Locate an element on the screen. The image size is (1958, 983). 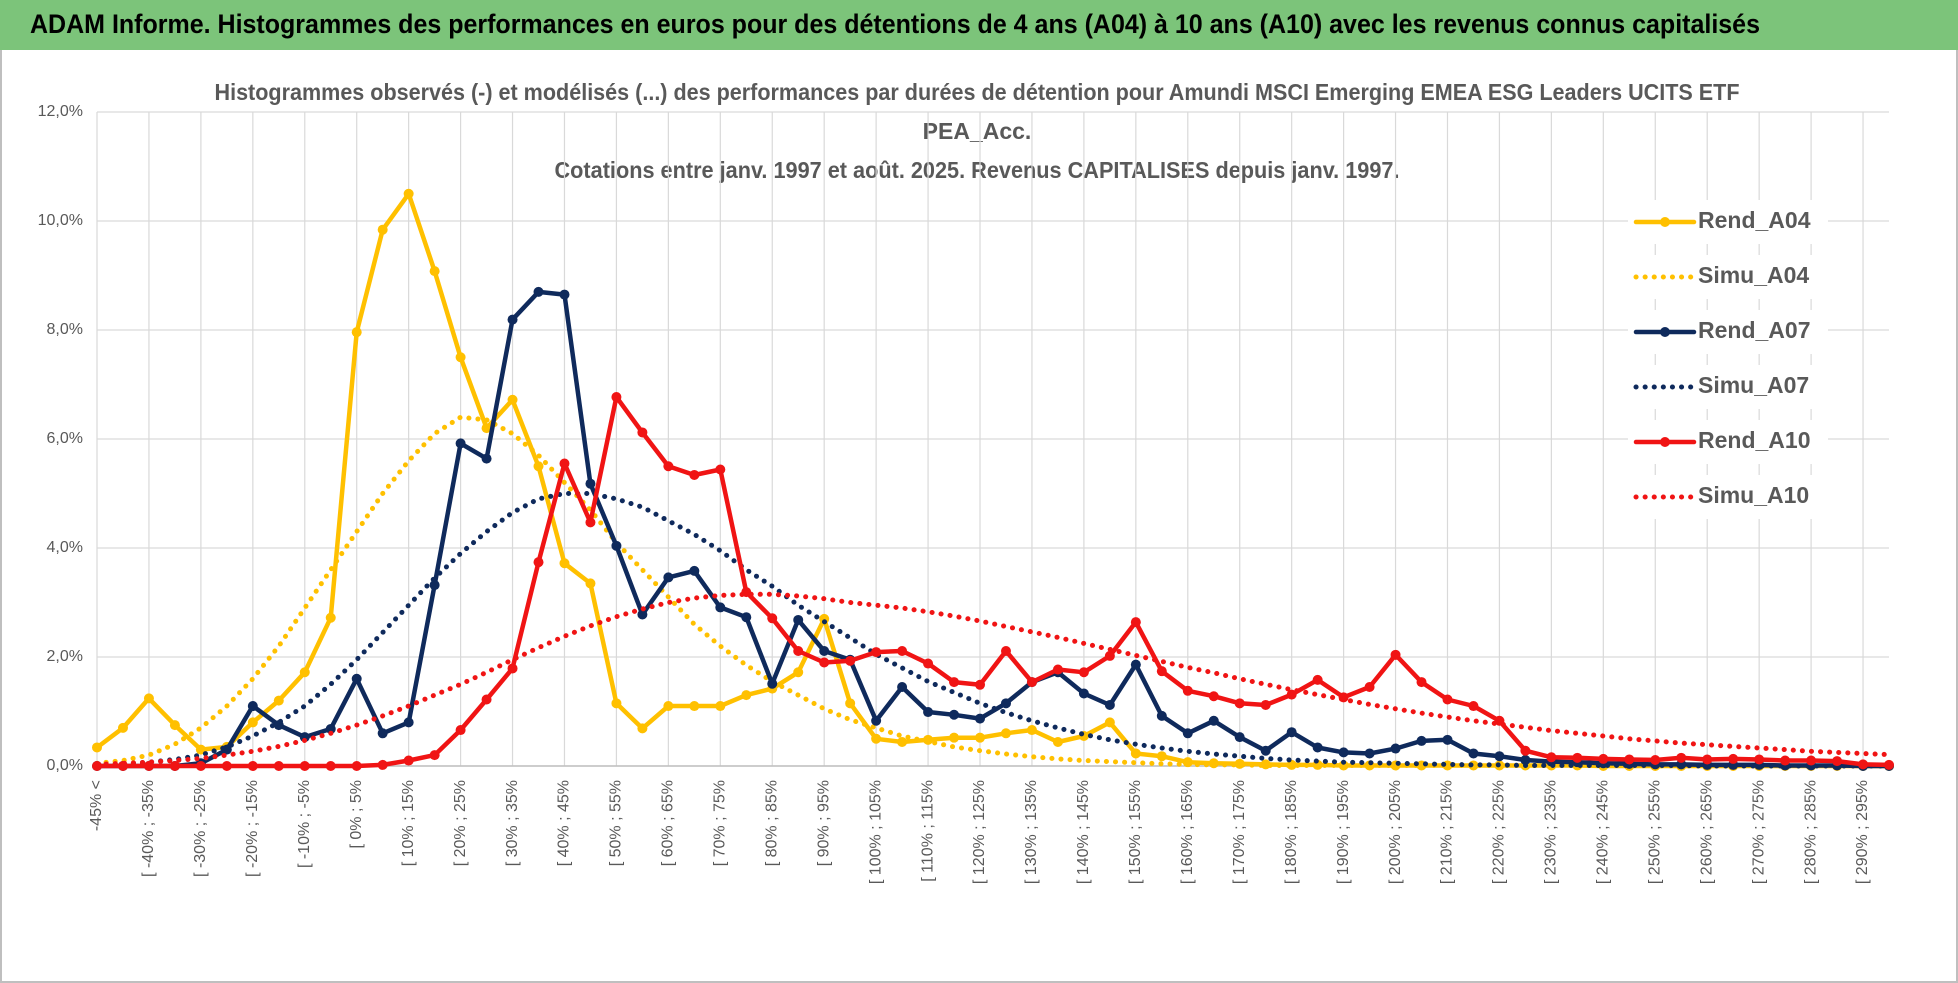
x-tick-label: [ 30% ; 35% is located at coordinates (512, 823).